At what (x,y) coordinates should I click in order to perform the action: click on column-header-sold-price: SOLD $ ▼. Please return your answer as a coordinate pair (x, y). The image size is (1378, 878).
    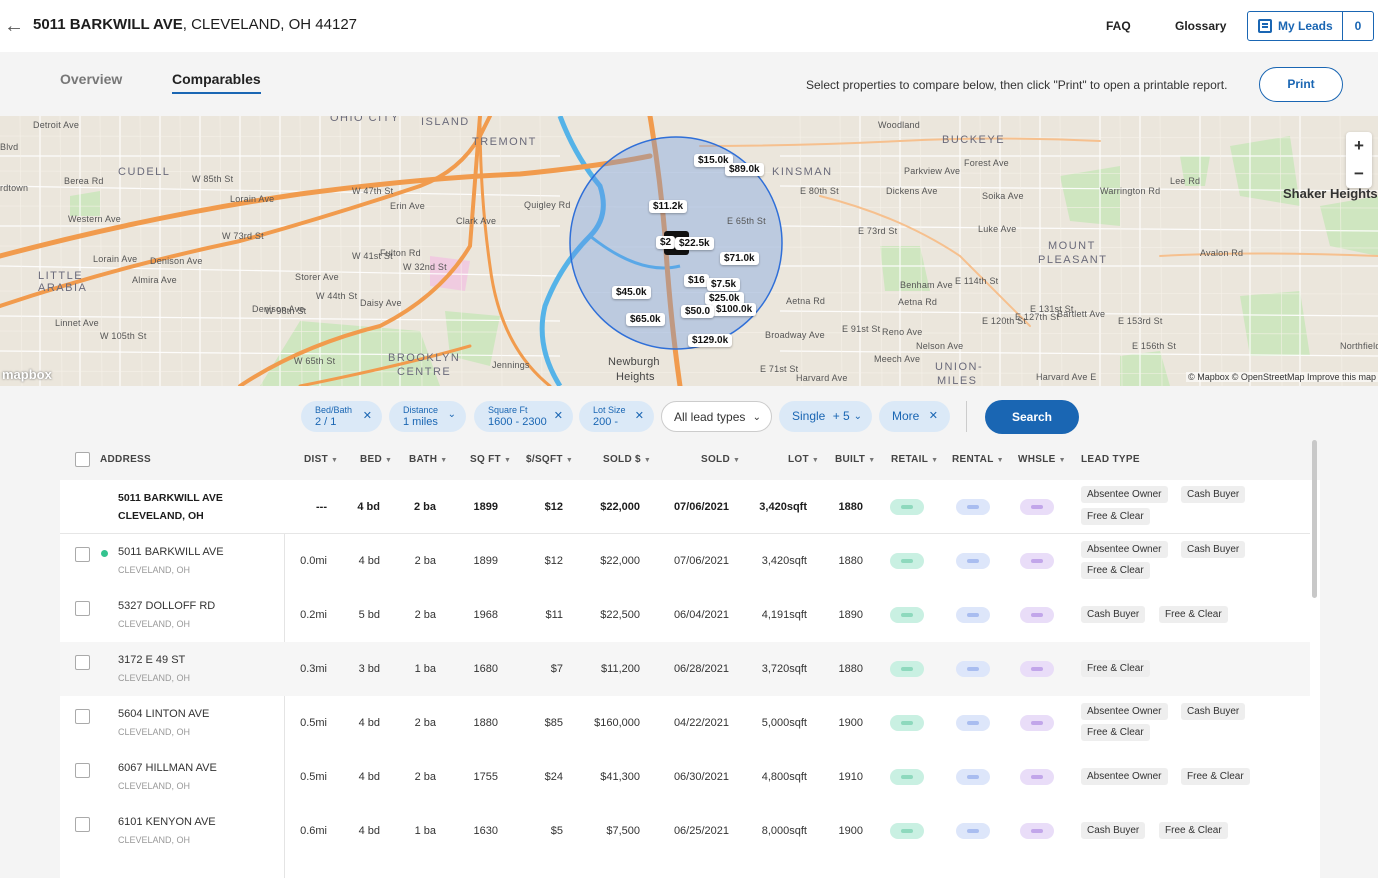
    Looking at the image, I should click on (627, 459).